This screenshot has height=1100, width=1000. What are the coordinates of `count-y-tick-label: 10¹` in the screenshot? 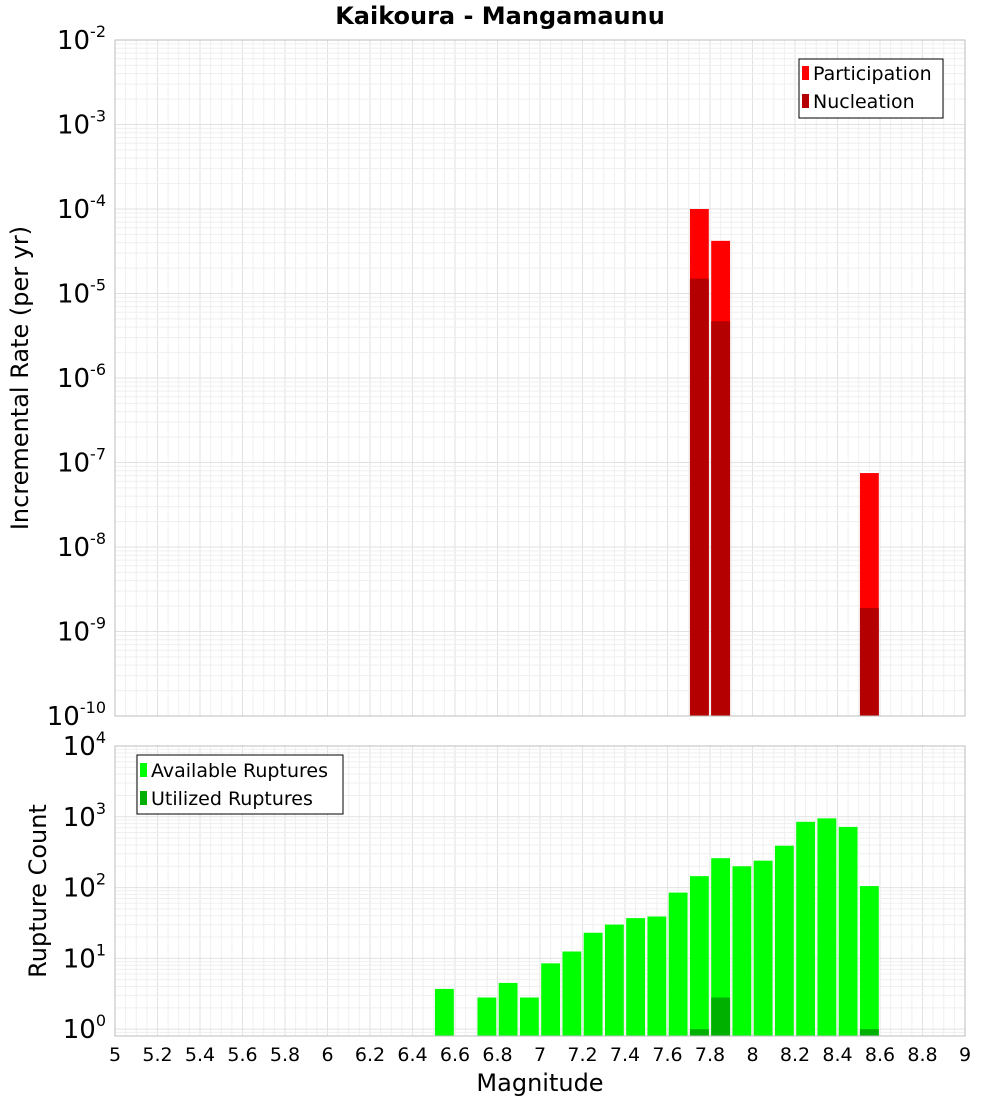 It's located at (84, 957).